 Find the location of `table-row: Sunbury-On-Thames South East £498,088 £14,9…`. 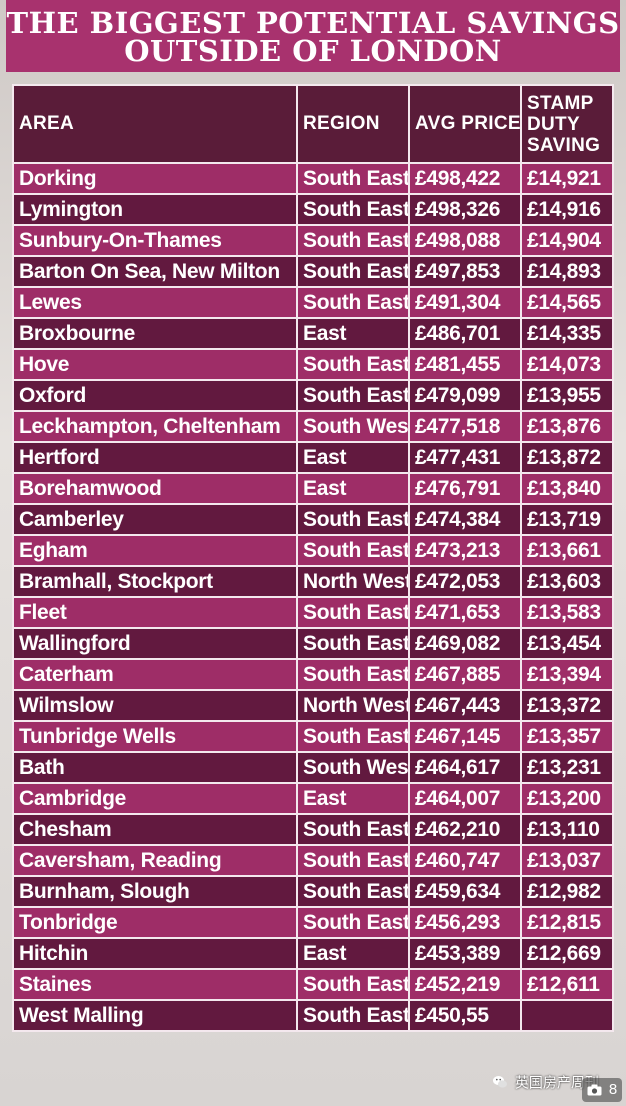

table-row: Sunbury-On-Thames South East £498,088 £14,9… is located at coordinates (313, 240).